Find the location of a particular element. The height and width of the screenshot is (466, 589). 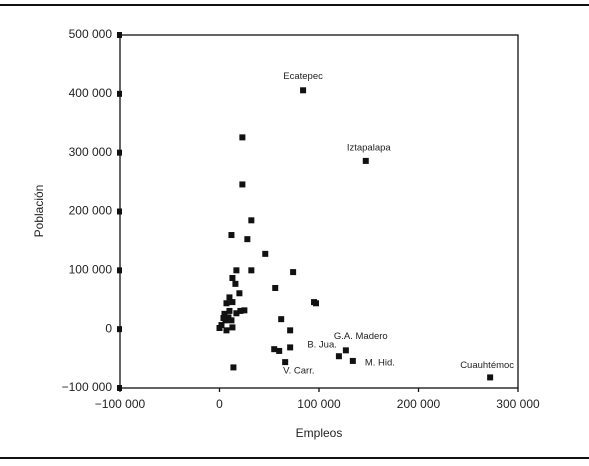

point-label: V. Carr. is located at coordinates (298, 371).